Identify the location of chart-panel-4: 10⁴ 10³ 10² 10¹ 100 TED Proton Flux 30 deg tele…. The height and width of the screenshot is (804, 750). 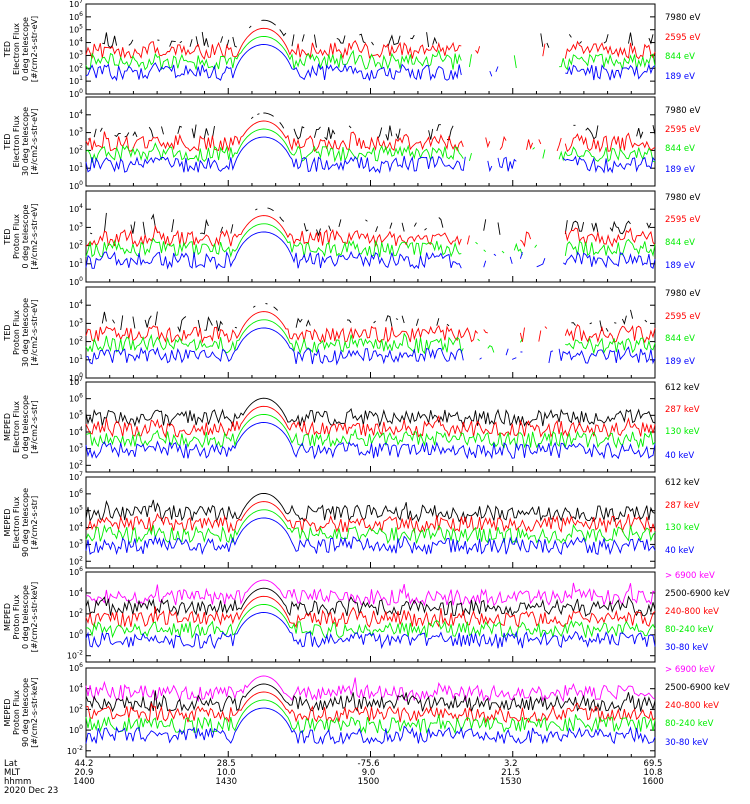
(352, 334).